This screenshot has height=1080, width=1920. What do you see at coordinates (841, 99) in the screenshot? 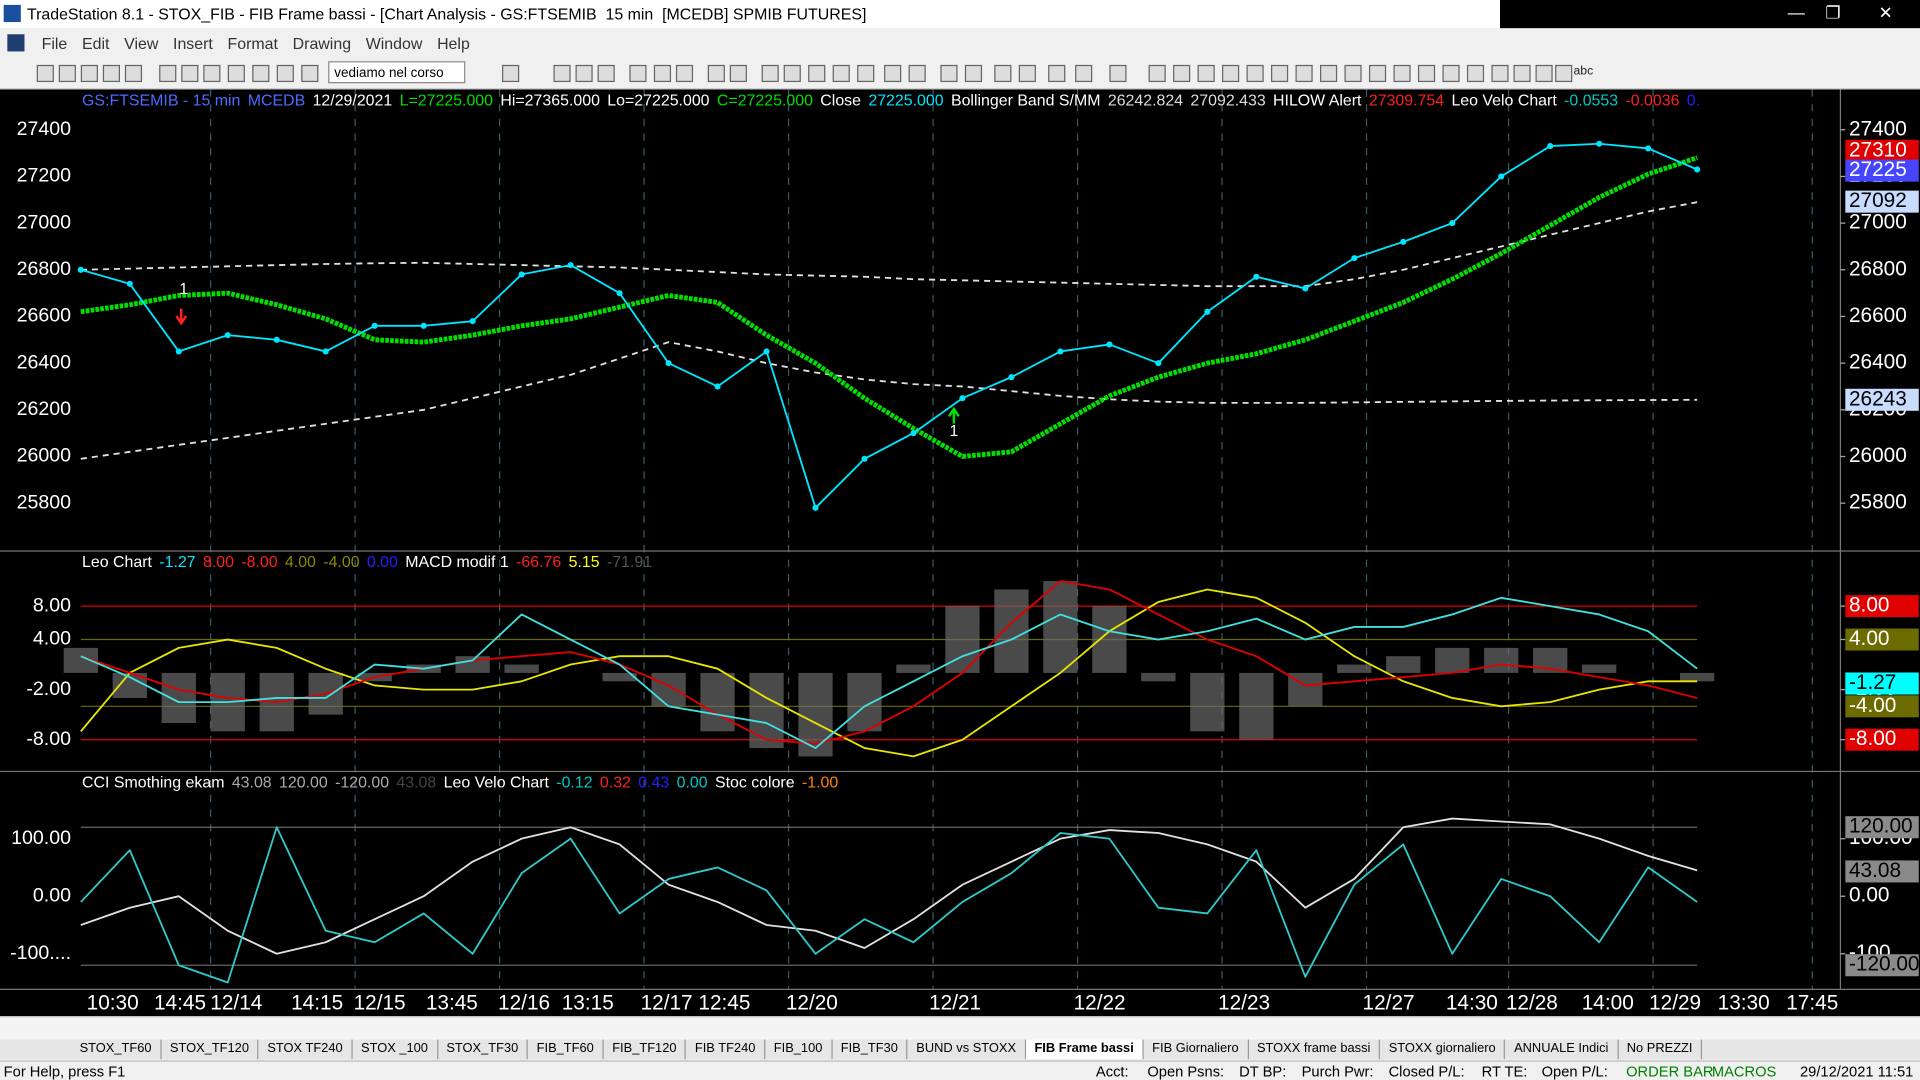
I see `header-text: Close` at bounding box center [841, 99].